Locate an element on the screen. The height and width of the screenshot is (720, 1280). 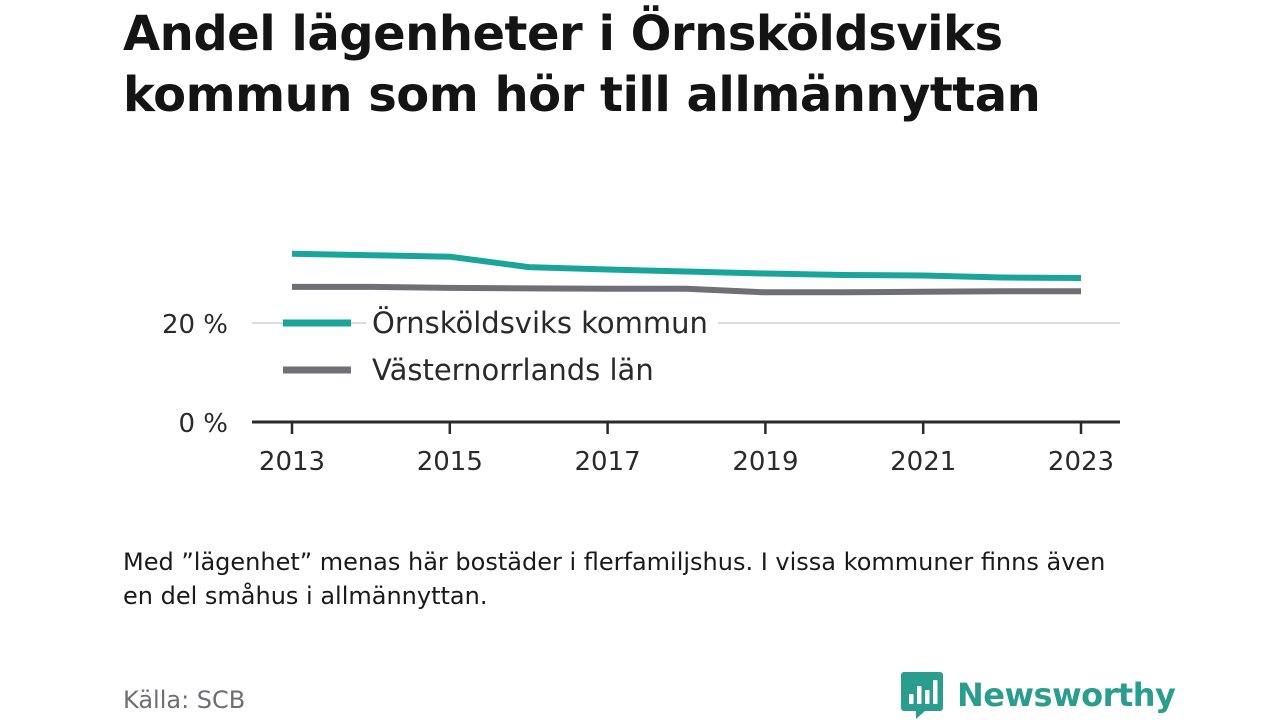
y-tick-label: 20 % is located at coordinates (195, 325).